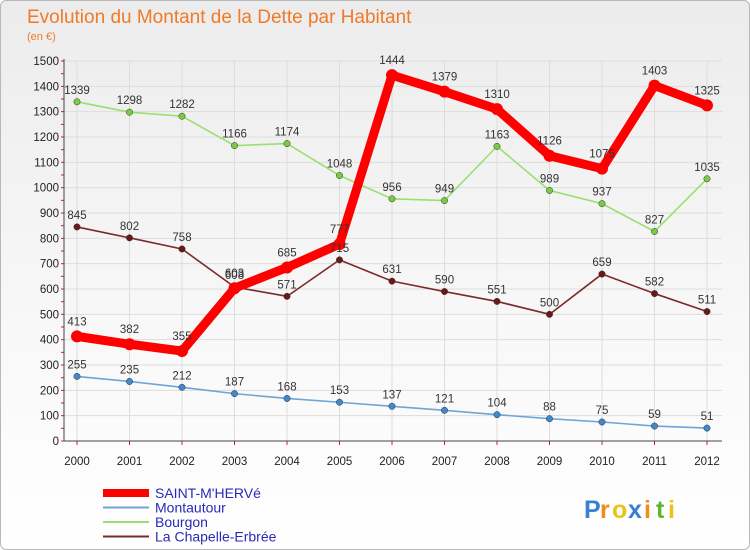 The image size is (750, 550). Describe the element at coordinates (49, 290) in the screenshot. I see `y-tick-label: 600` at that location.